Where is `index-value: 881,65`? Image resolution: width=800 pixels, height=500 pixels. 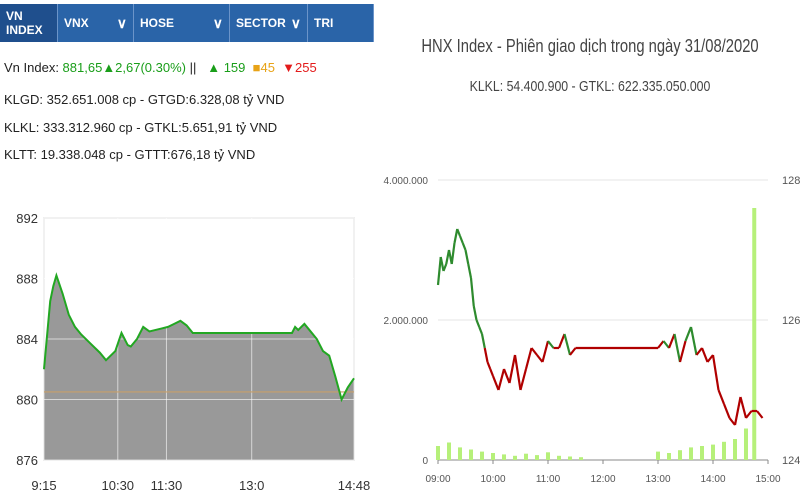
index-value: 881,65 is located at coordinates (82, 67).